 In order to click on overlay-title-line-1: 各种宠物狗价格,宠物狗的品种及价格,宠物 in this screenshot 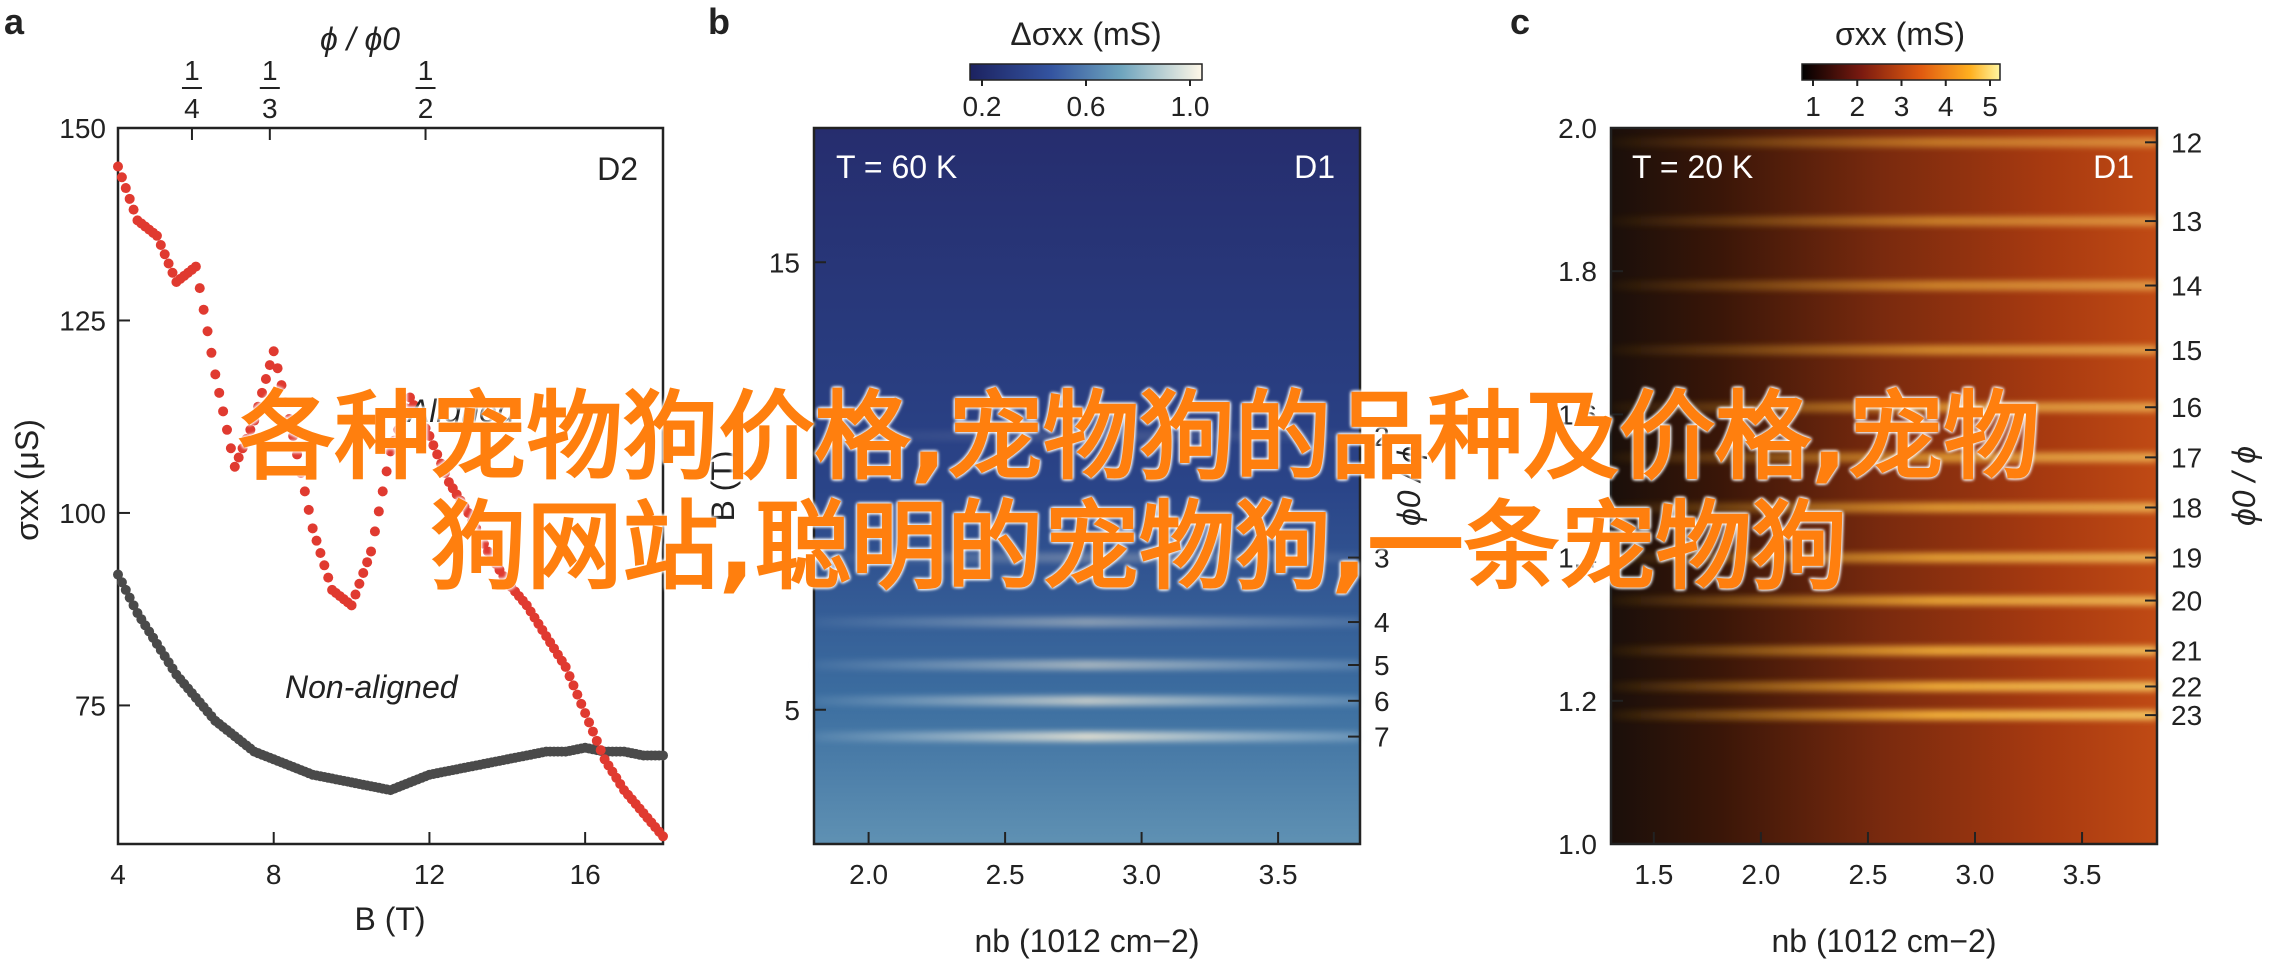, I will do `click(1139, 437)`.